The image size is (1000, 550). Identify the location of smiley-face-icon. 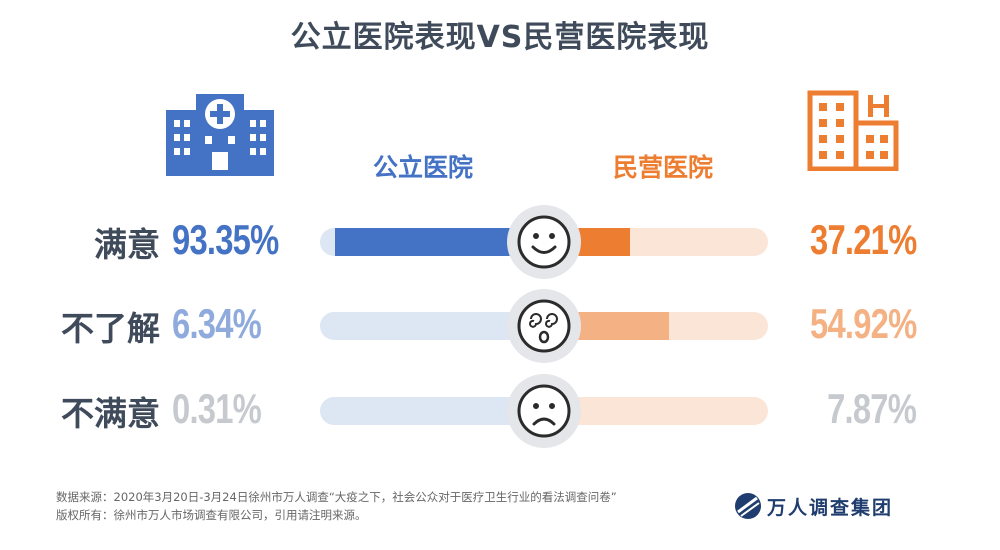
(544, 242).